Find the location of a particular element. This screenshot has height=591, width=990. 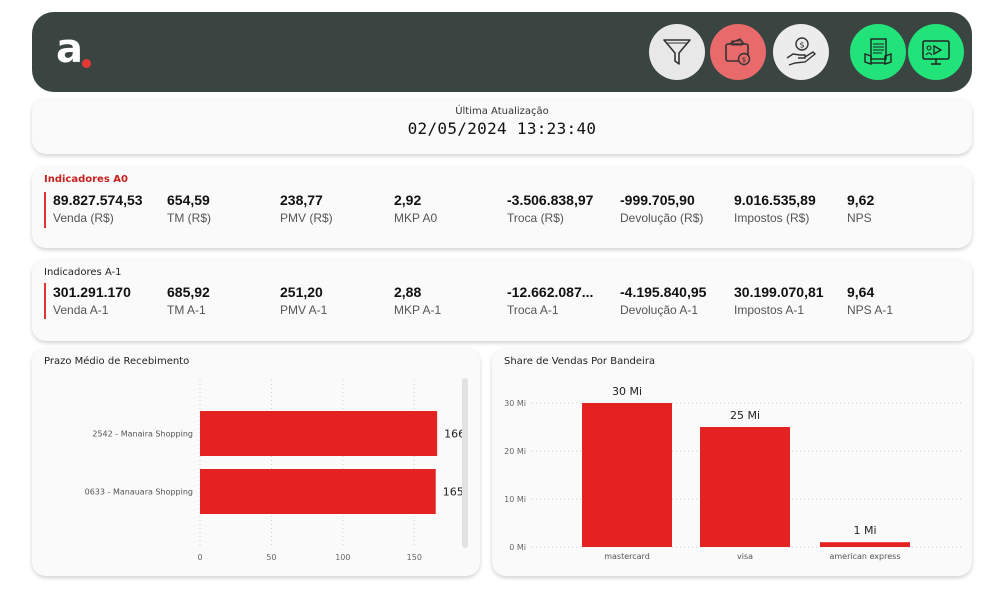

report-icon is located at coordinates (878, 51).